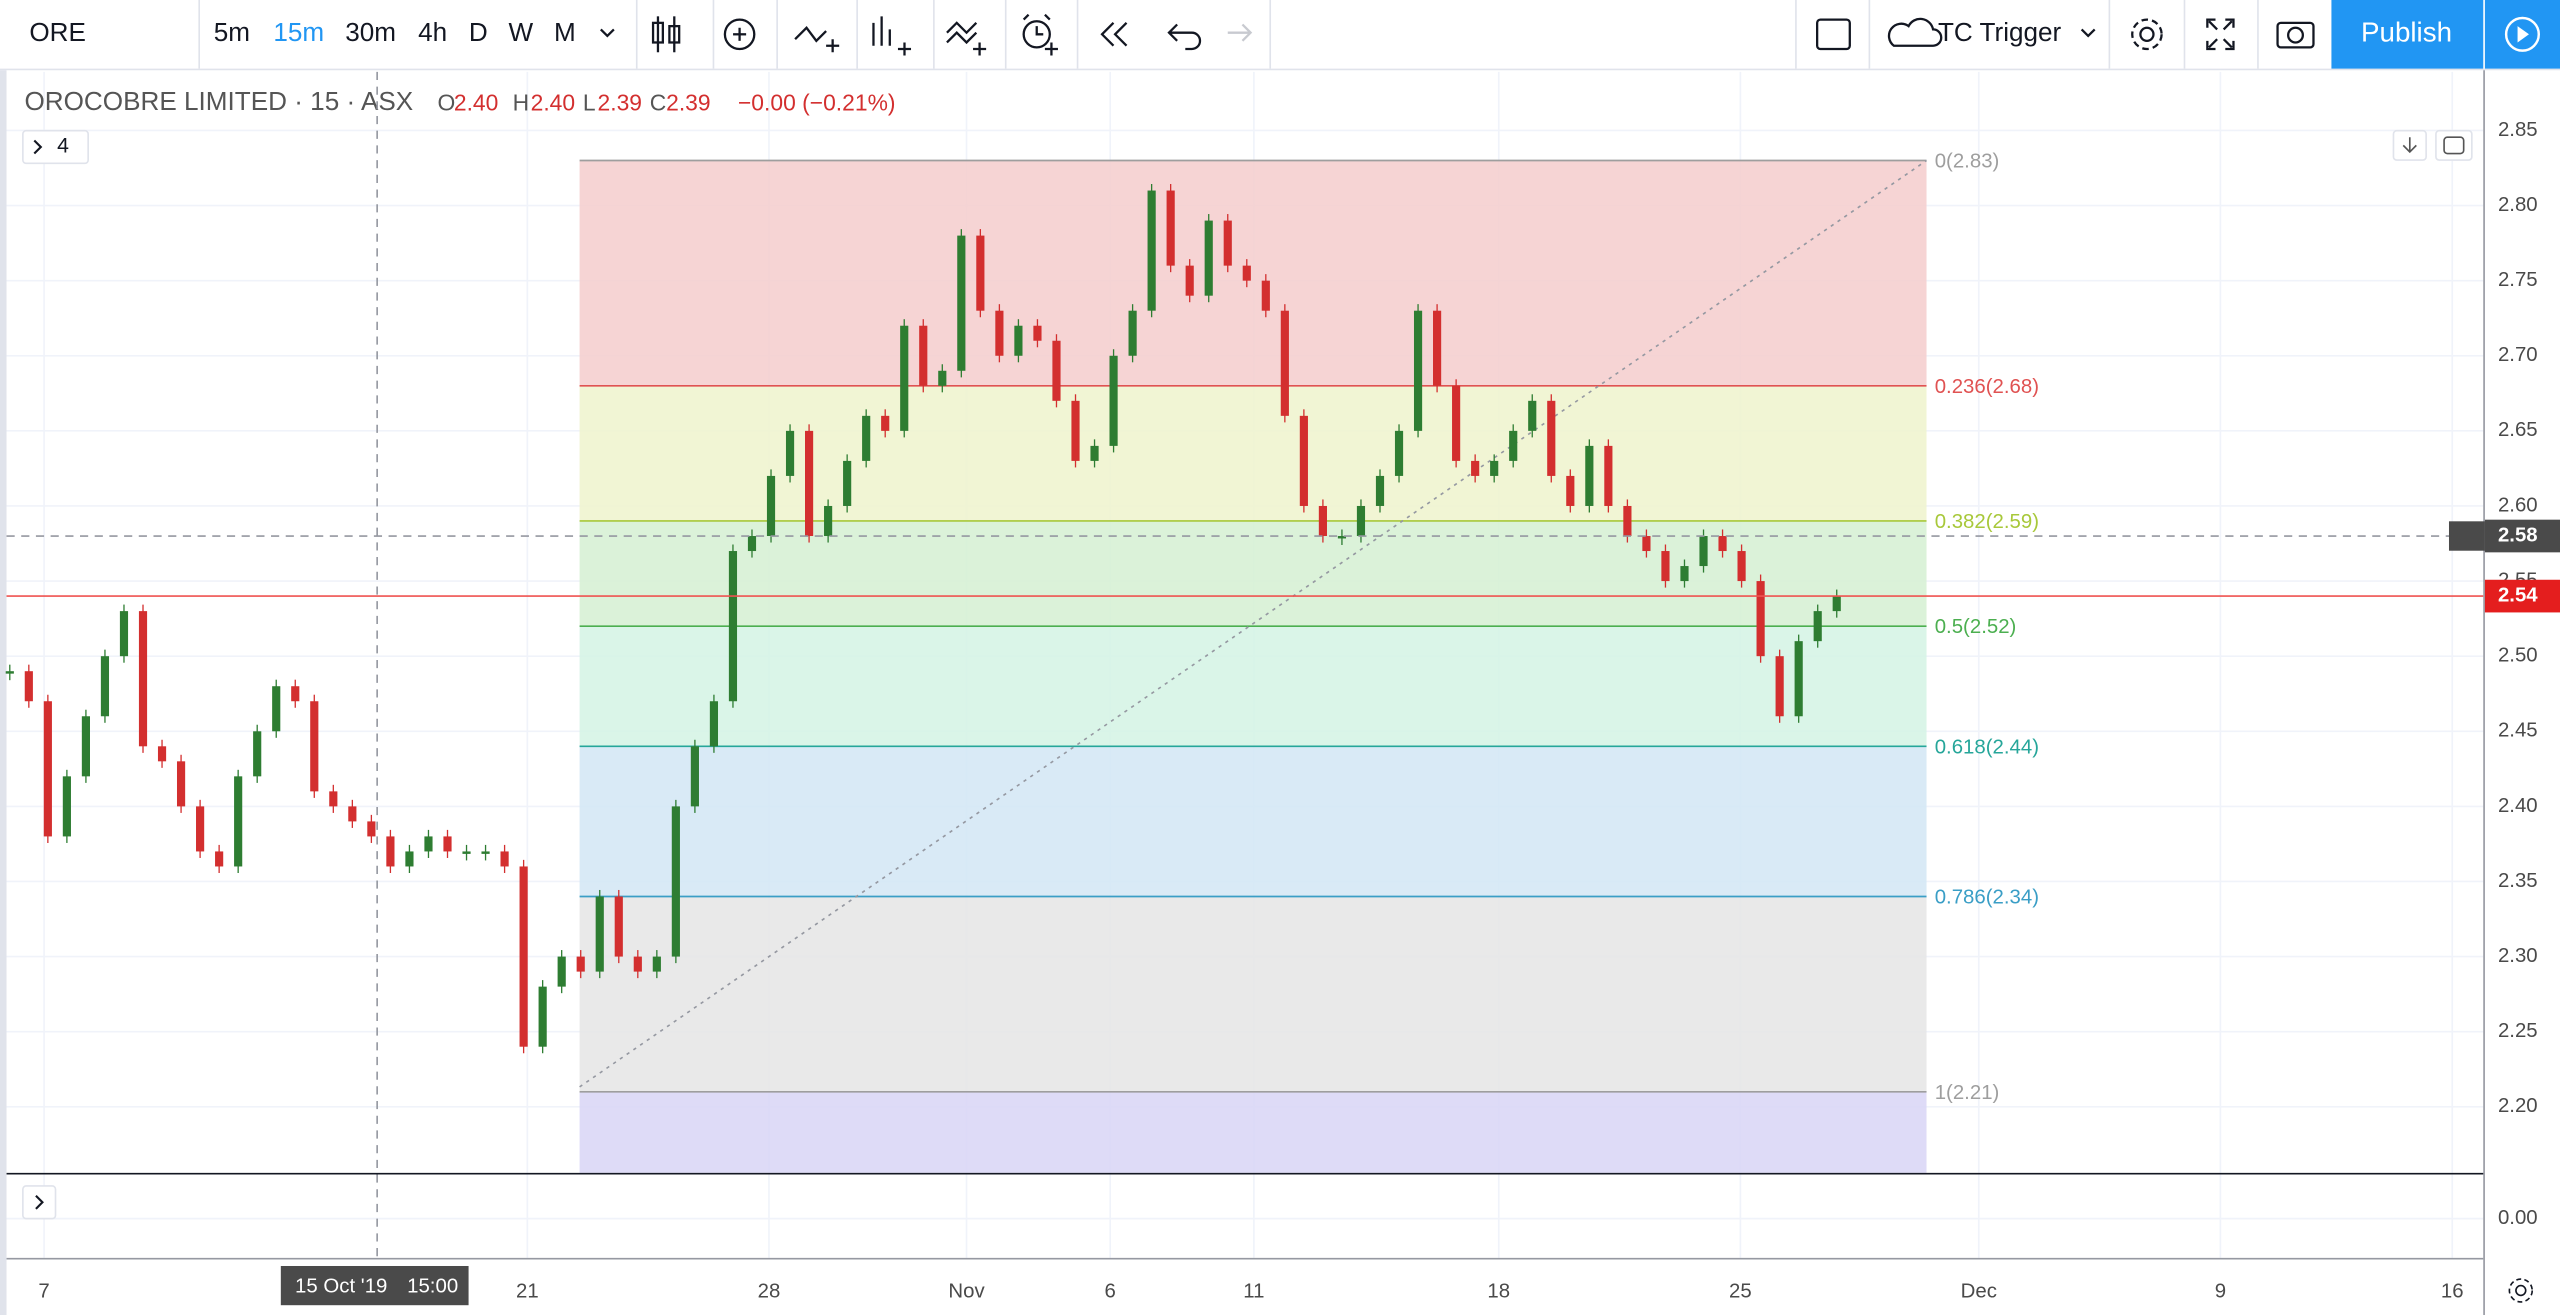  What do you see at coordinates (817, 103) in the screenshot?
I see `change-value: −0.00 (−0.21%)` at bounding box center [817, 103].